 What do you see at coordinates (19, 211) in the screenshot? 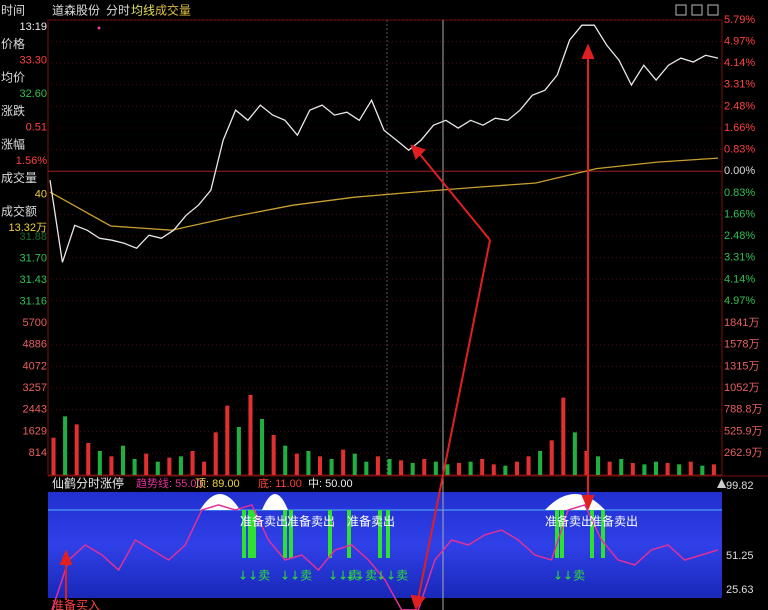
I see `info-label: 成交额` at bounding box center [19, 211].